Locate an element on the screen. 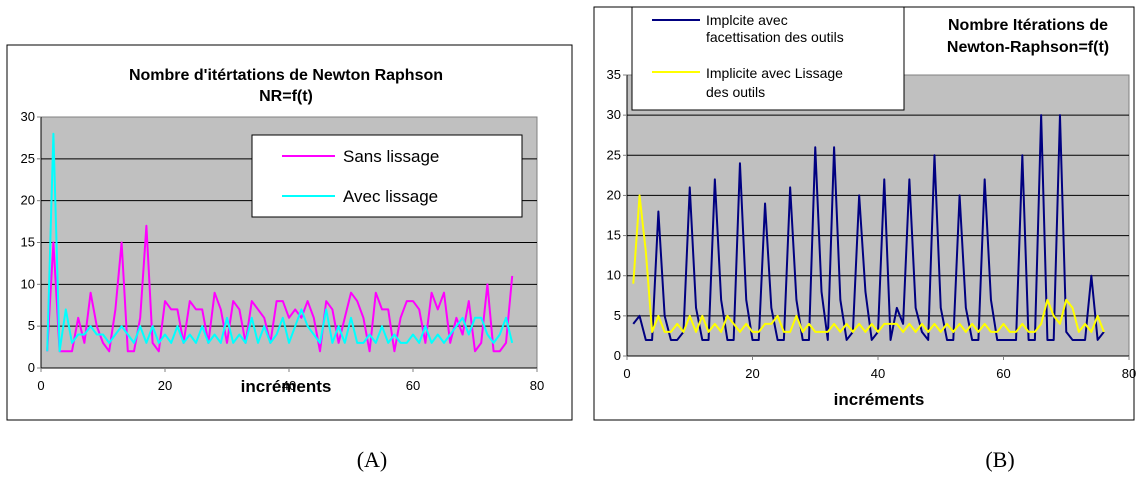 The image size is (1136, 501). chart-b-legend-label-facettisation-line-2: facettisation des outils is located at coordinates (775, 37).